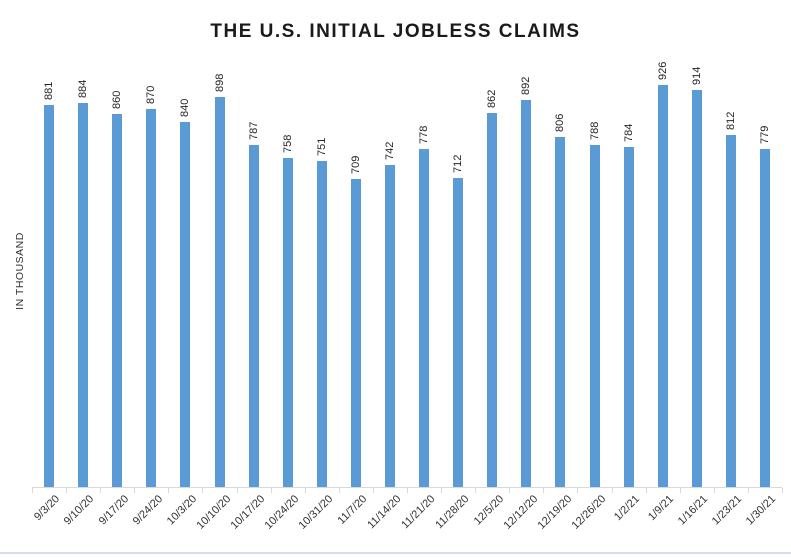 This screenshot has width=791, height=558. I want to click on bar-value-label: 870, so click(151, 95).